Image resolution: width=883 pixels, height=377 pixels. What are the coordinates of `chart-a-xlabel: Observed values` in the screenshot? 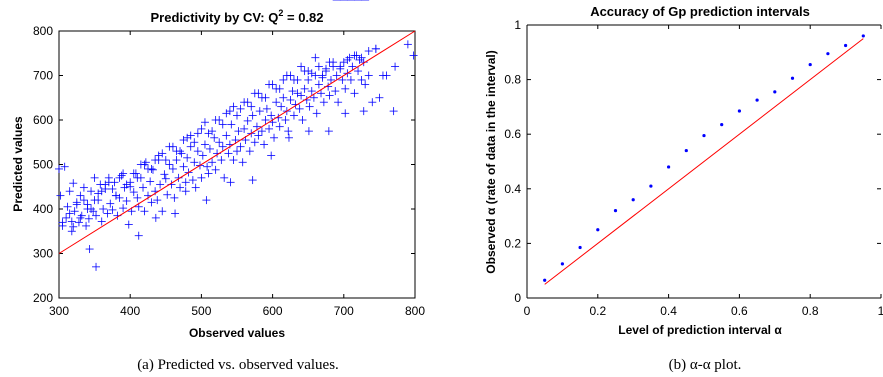 It's located at (237, 333).